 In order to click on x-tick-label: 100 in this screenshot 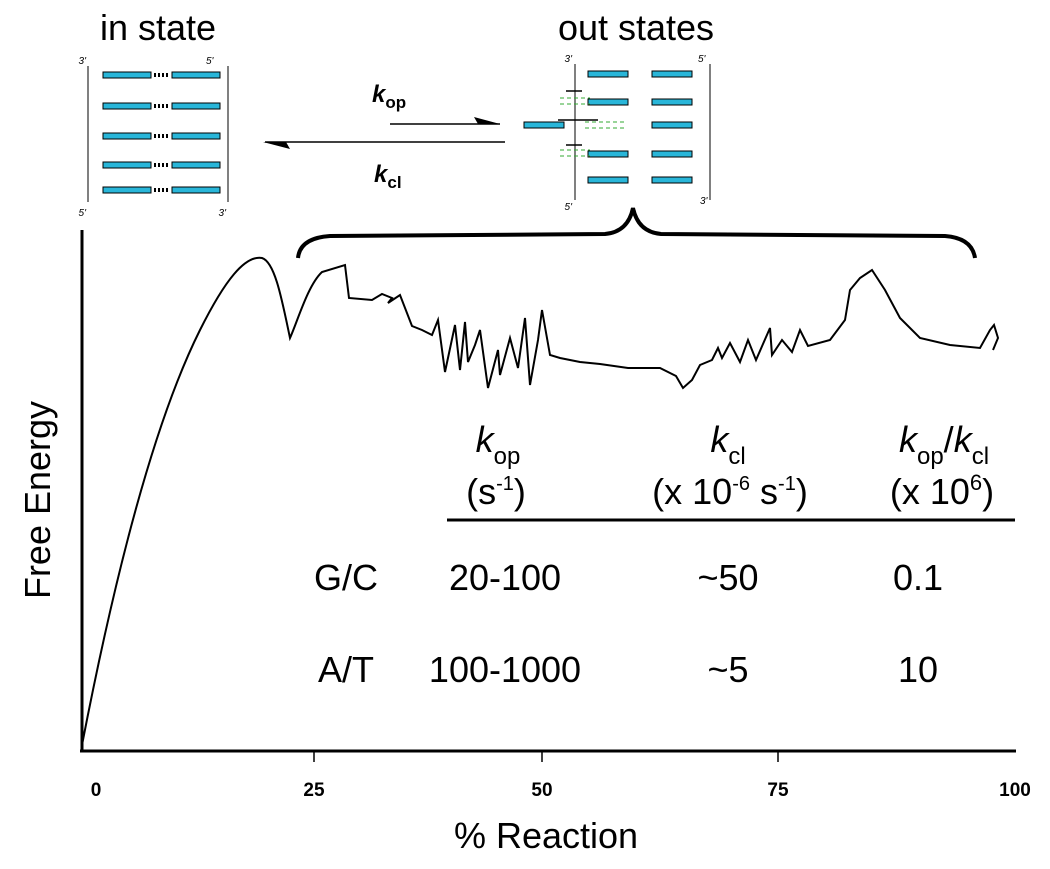, I will do `click(1015, 790)`.